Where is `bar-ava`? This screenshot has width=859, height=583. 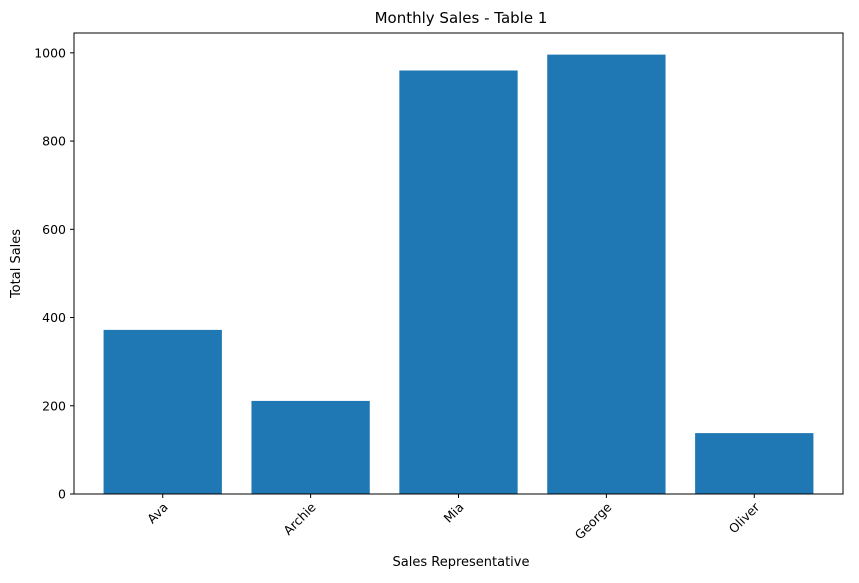 bar-ava is located at coordinates (162, 411).